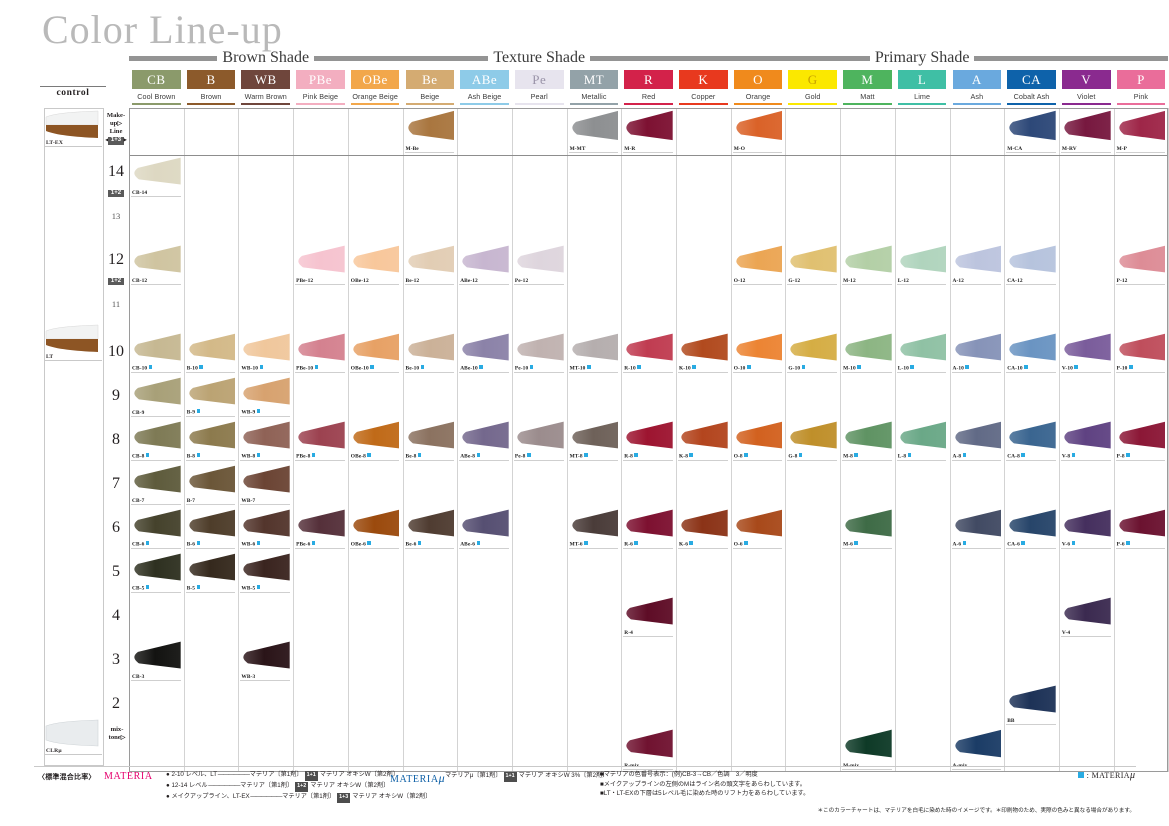  What do you see at coordinates (265, 661) in the screenshot?
I see `swatch-cell-WB-3: WB-3` at bounding box center [265, 661].